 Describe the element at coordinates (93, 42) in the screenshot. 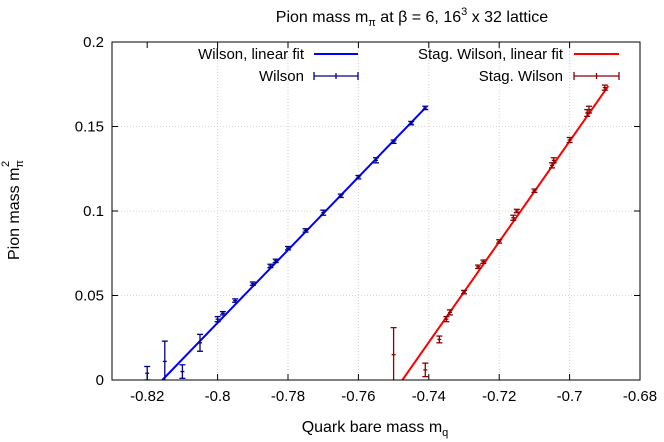

I see `y-tick-label: 0.2` at that location.